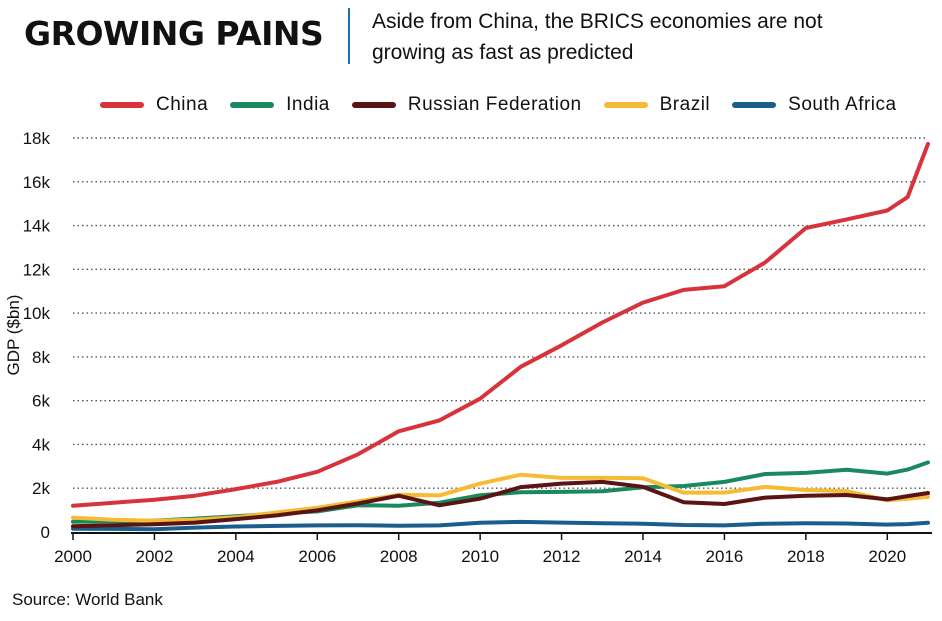  Describe the element at coordinates (37, 138) in the screenshot. I see `y-tick-label: 18k` at that location.